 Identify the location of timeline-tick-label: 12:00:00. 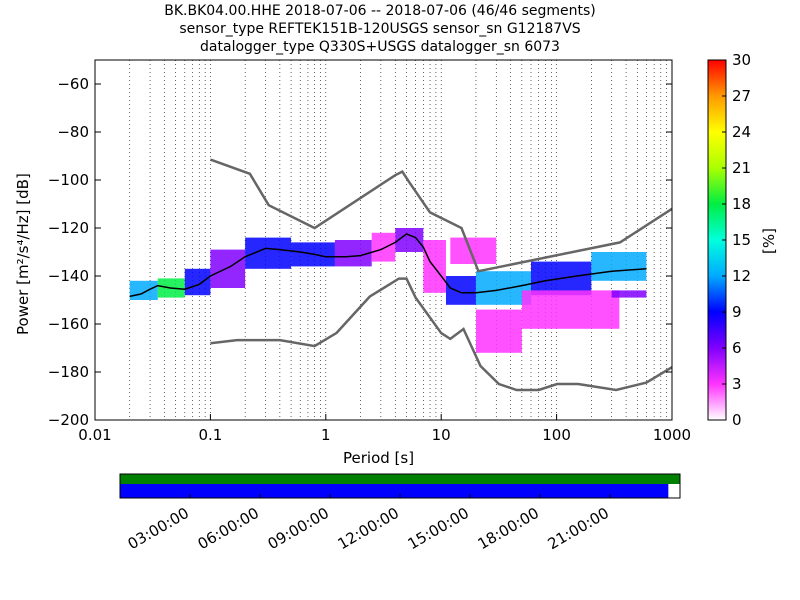
(368, 528).